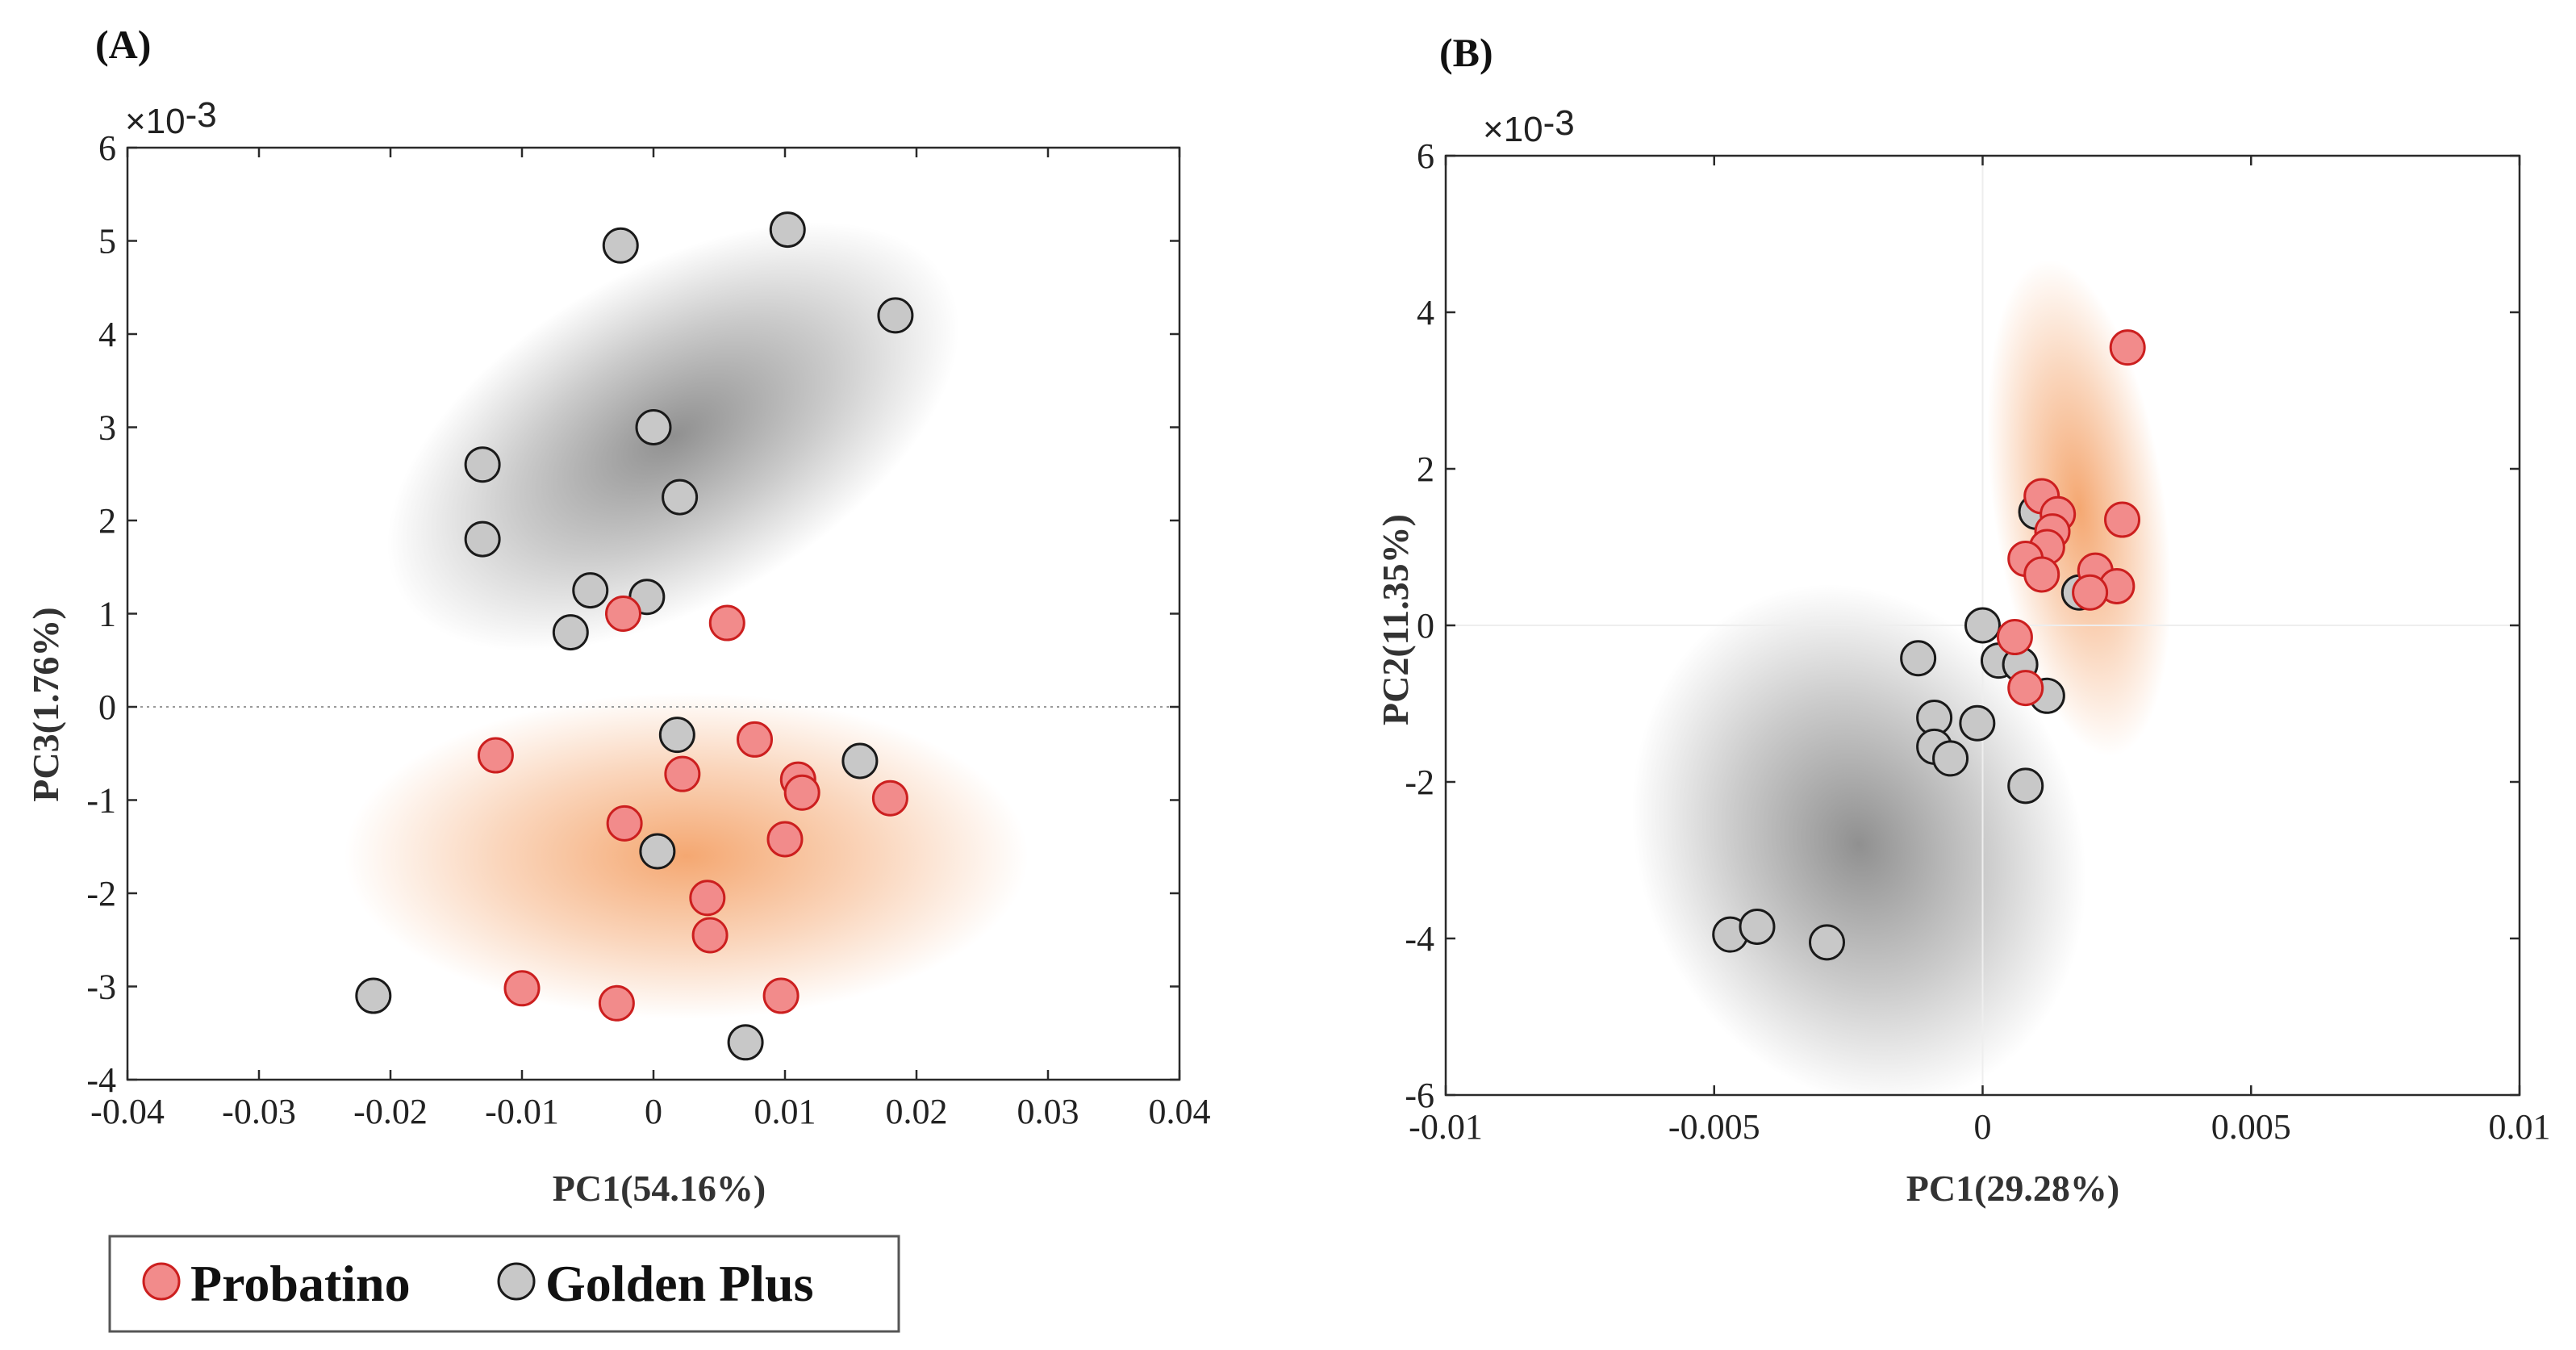 Image resolution: width=2576 pixels, height=1350 pixels. What do you see at coordinates (107, 614) in the screenshot?
I see `y-tick-label: 1` at bounding box center [107, 614].